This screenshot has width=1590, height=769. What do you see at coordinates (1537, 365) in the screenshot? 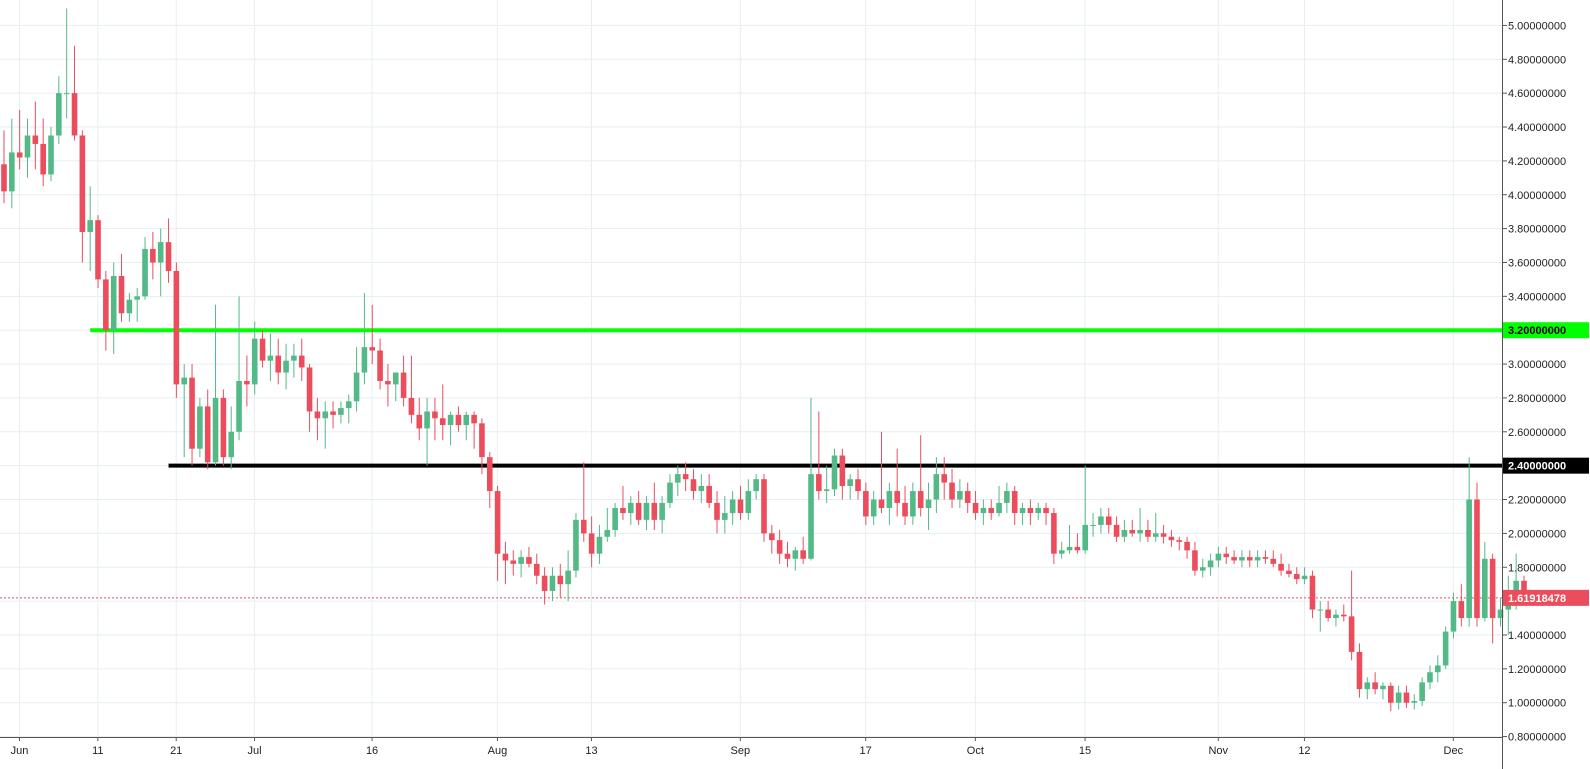
I see `y-tick-label: 3.00000000` at bounding box center [1537, 365].